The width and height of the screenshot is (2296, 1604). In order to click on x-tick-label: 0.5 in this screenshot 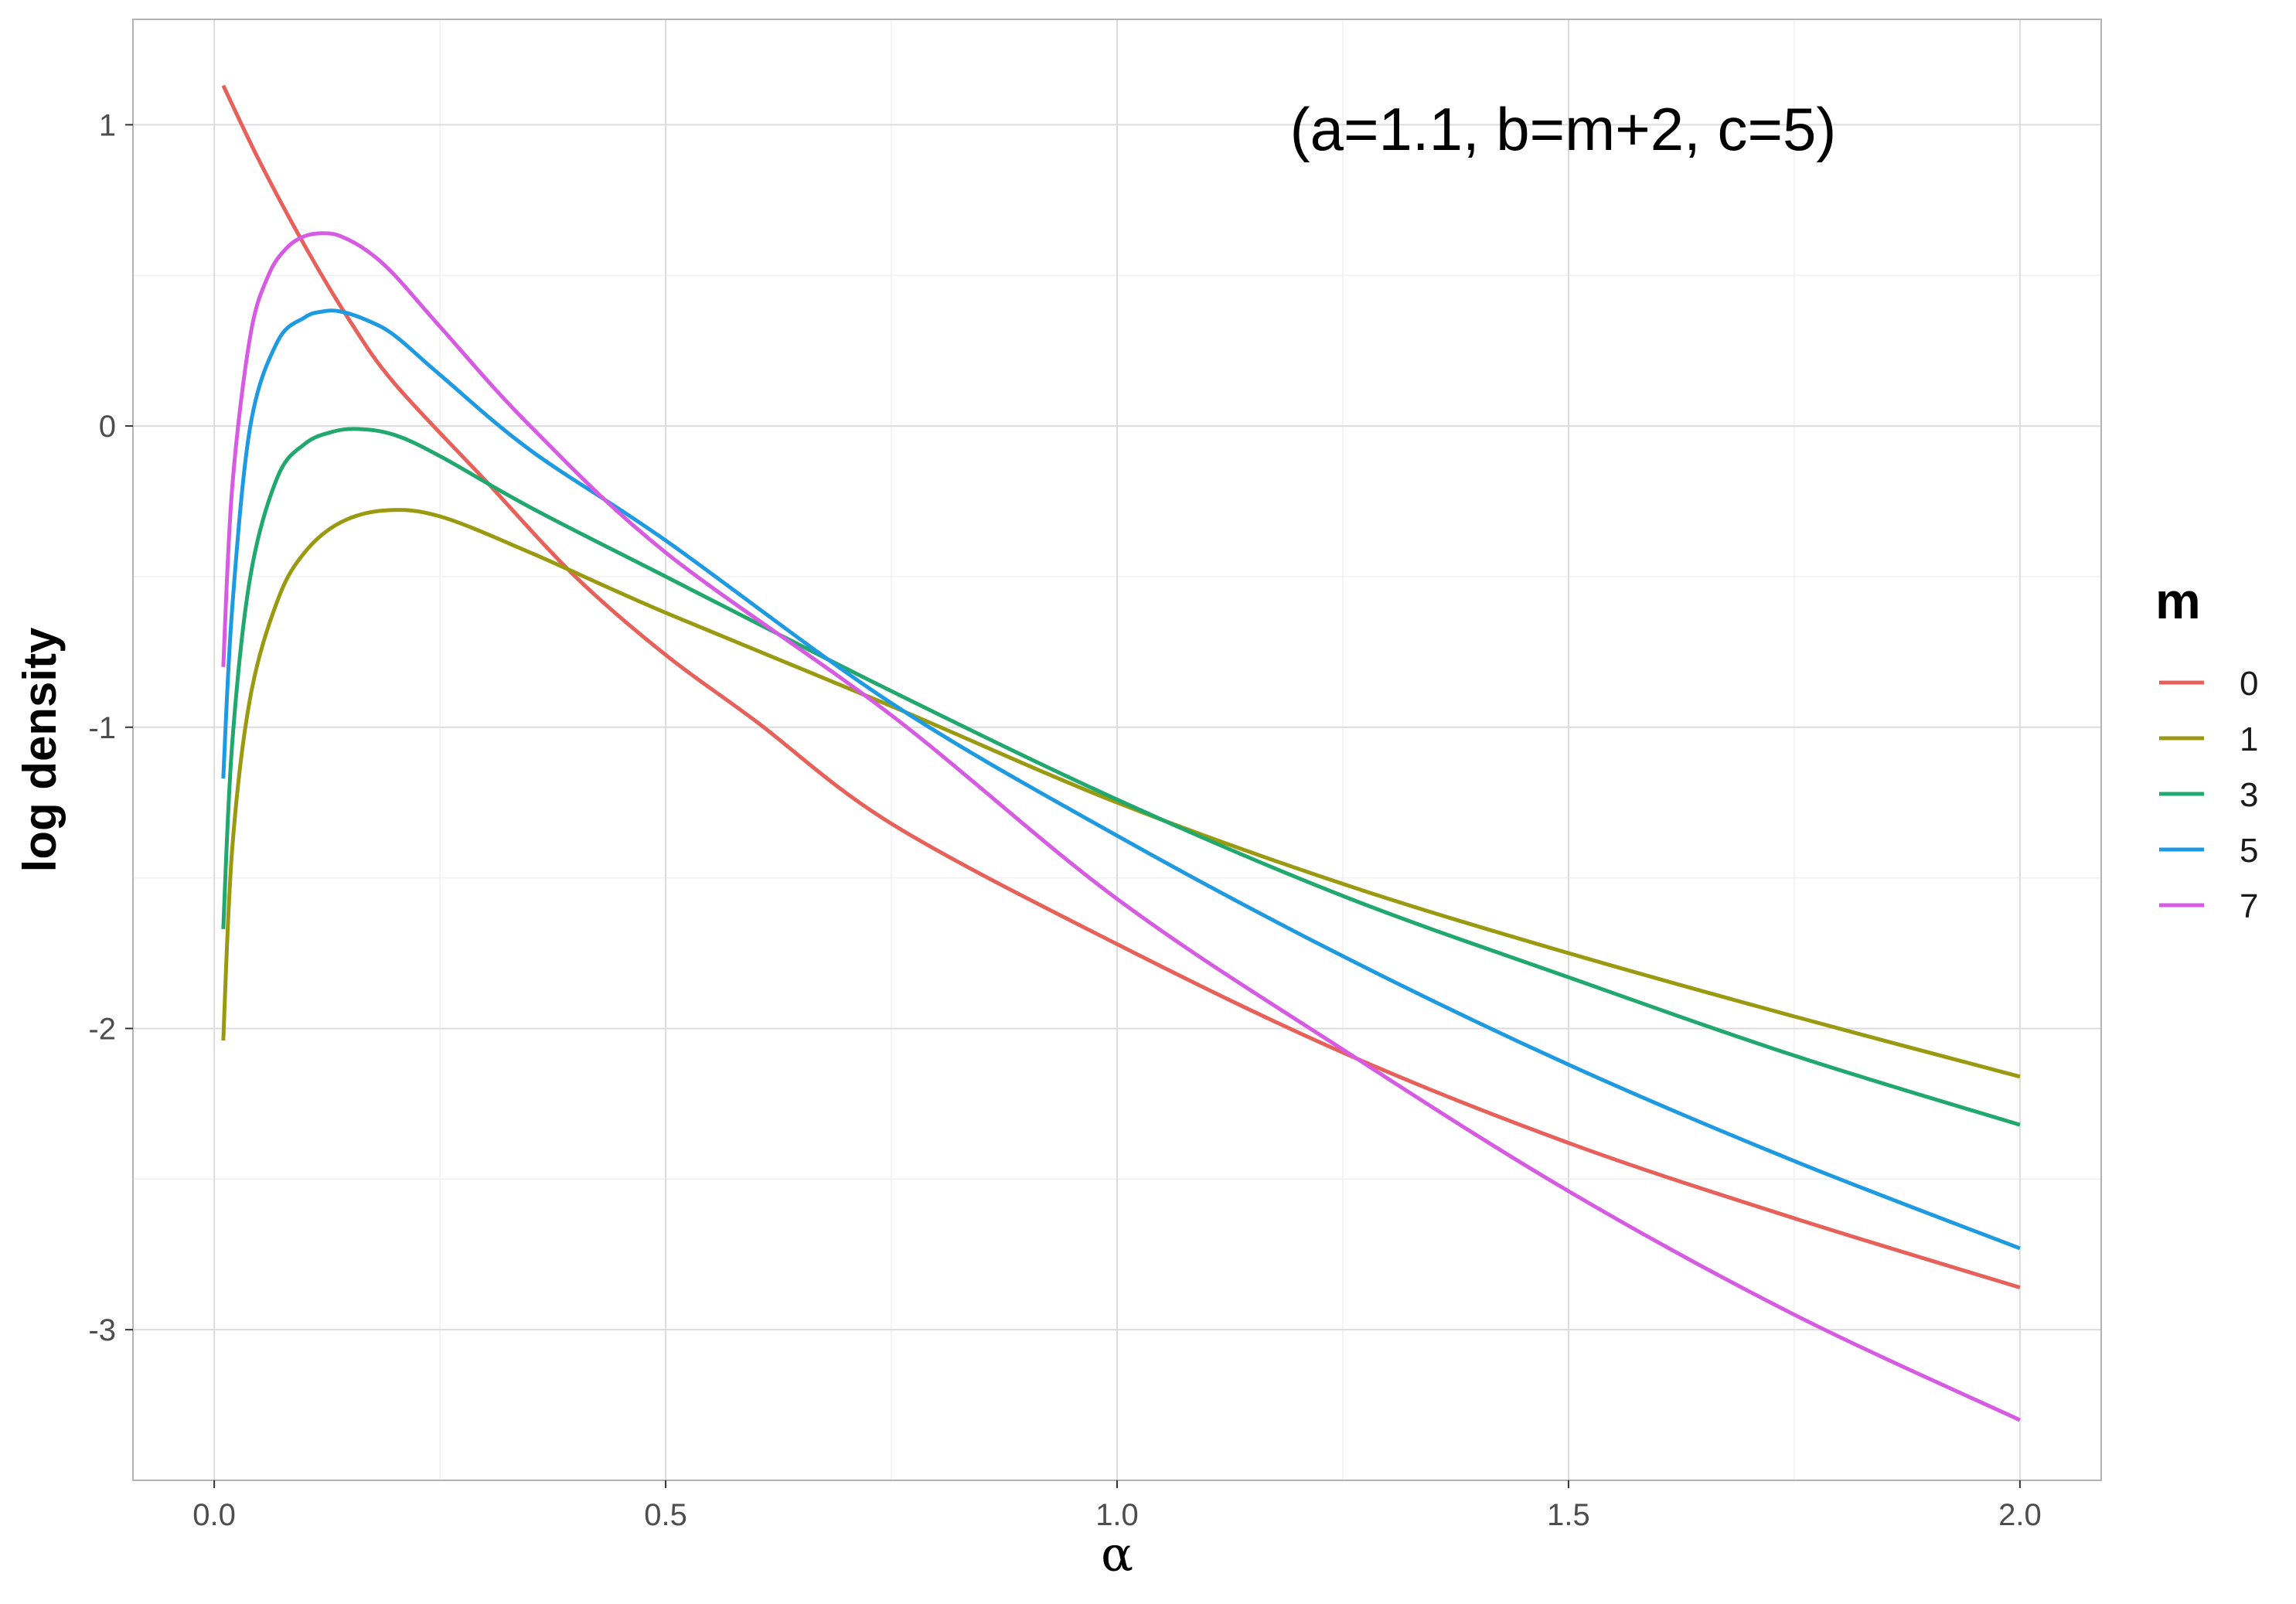, I will do `click(665, 1515)`.